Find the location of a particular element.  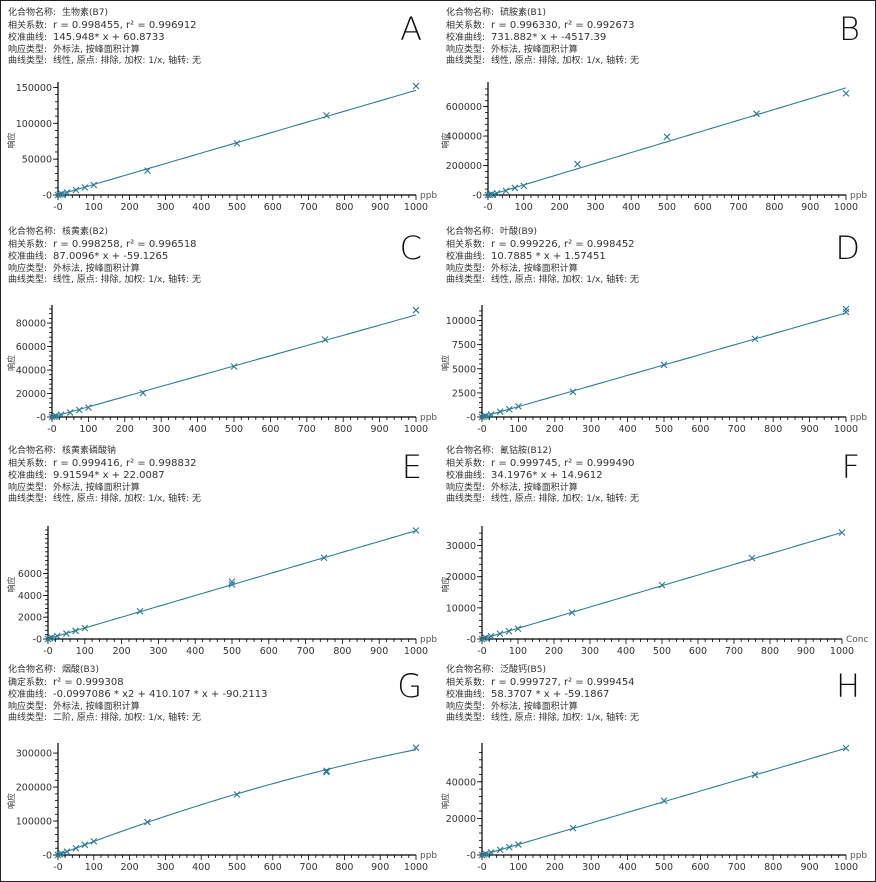

x-tick-label: 600 is located at coordinates (269, 651).